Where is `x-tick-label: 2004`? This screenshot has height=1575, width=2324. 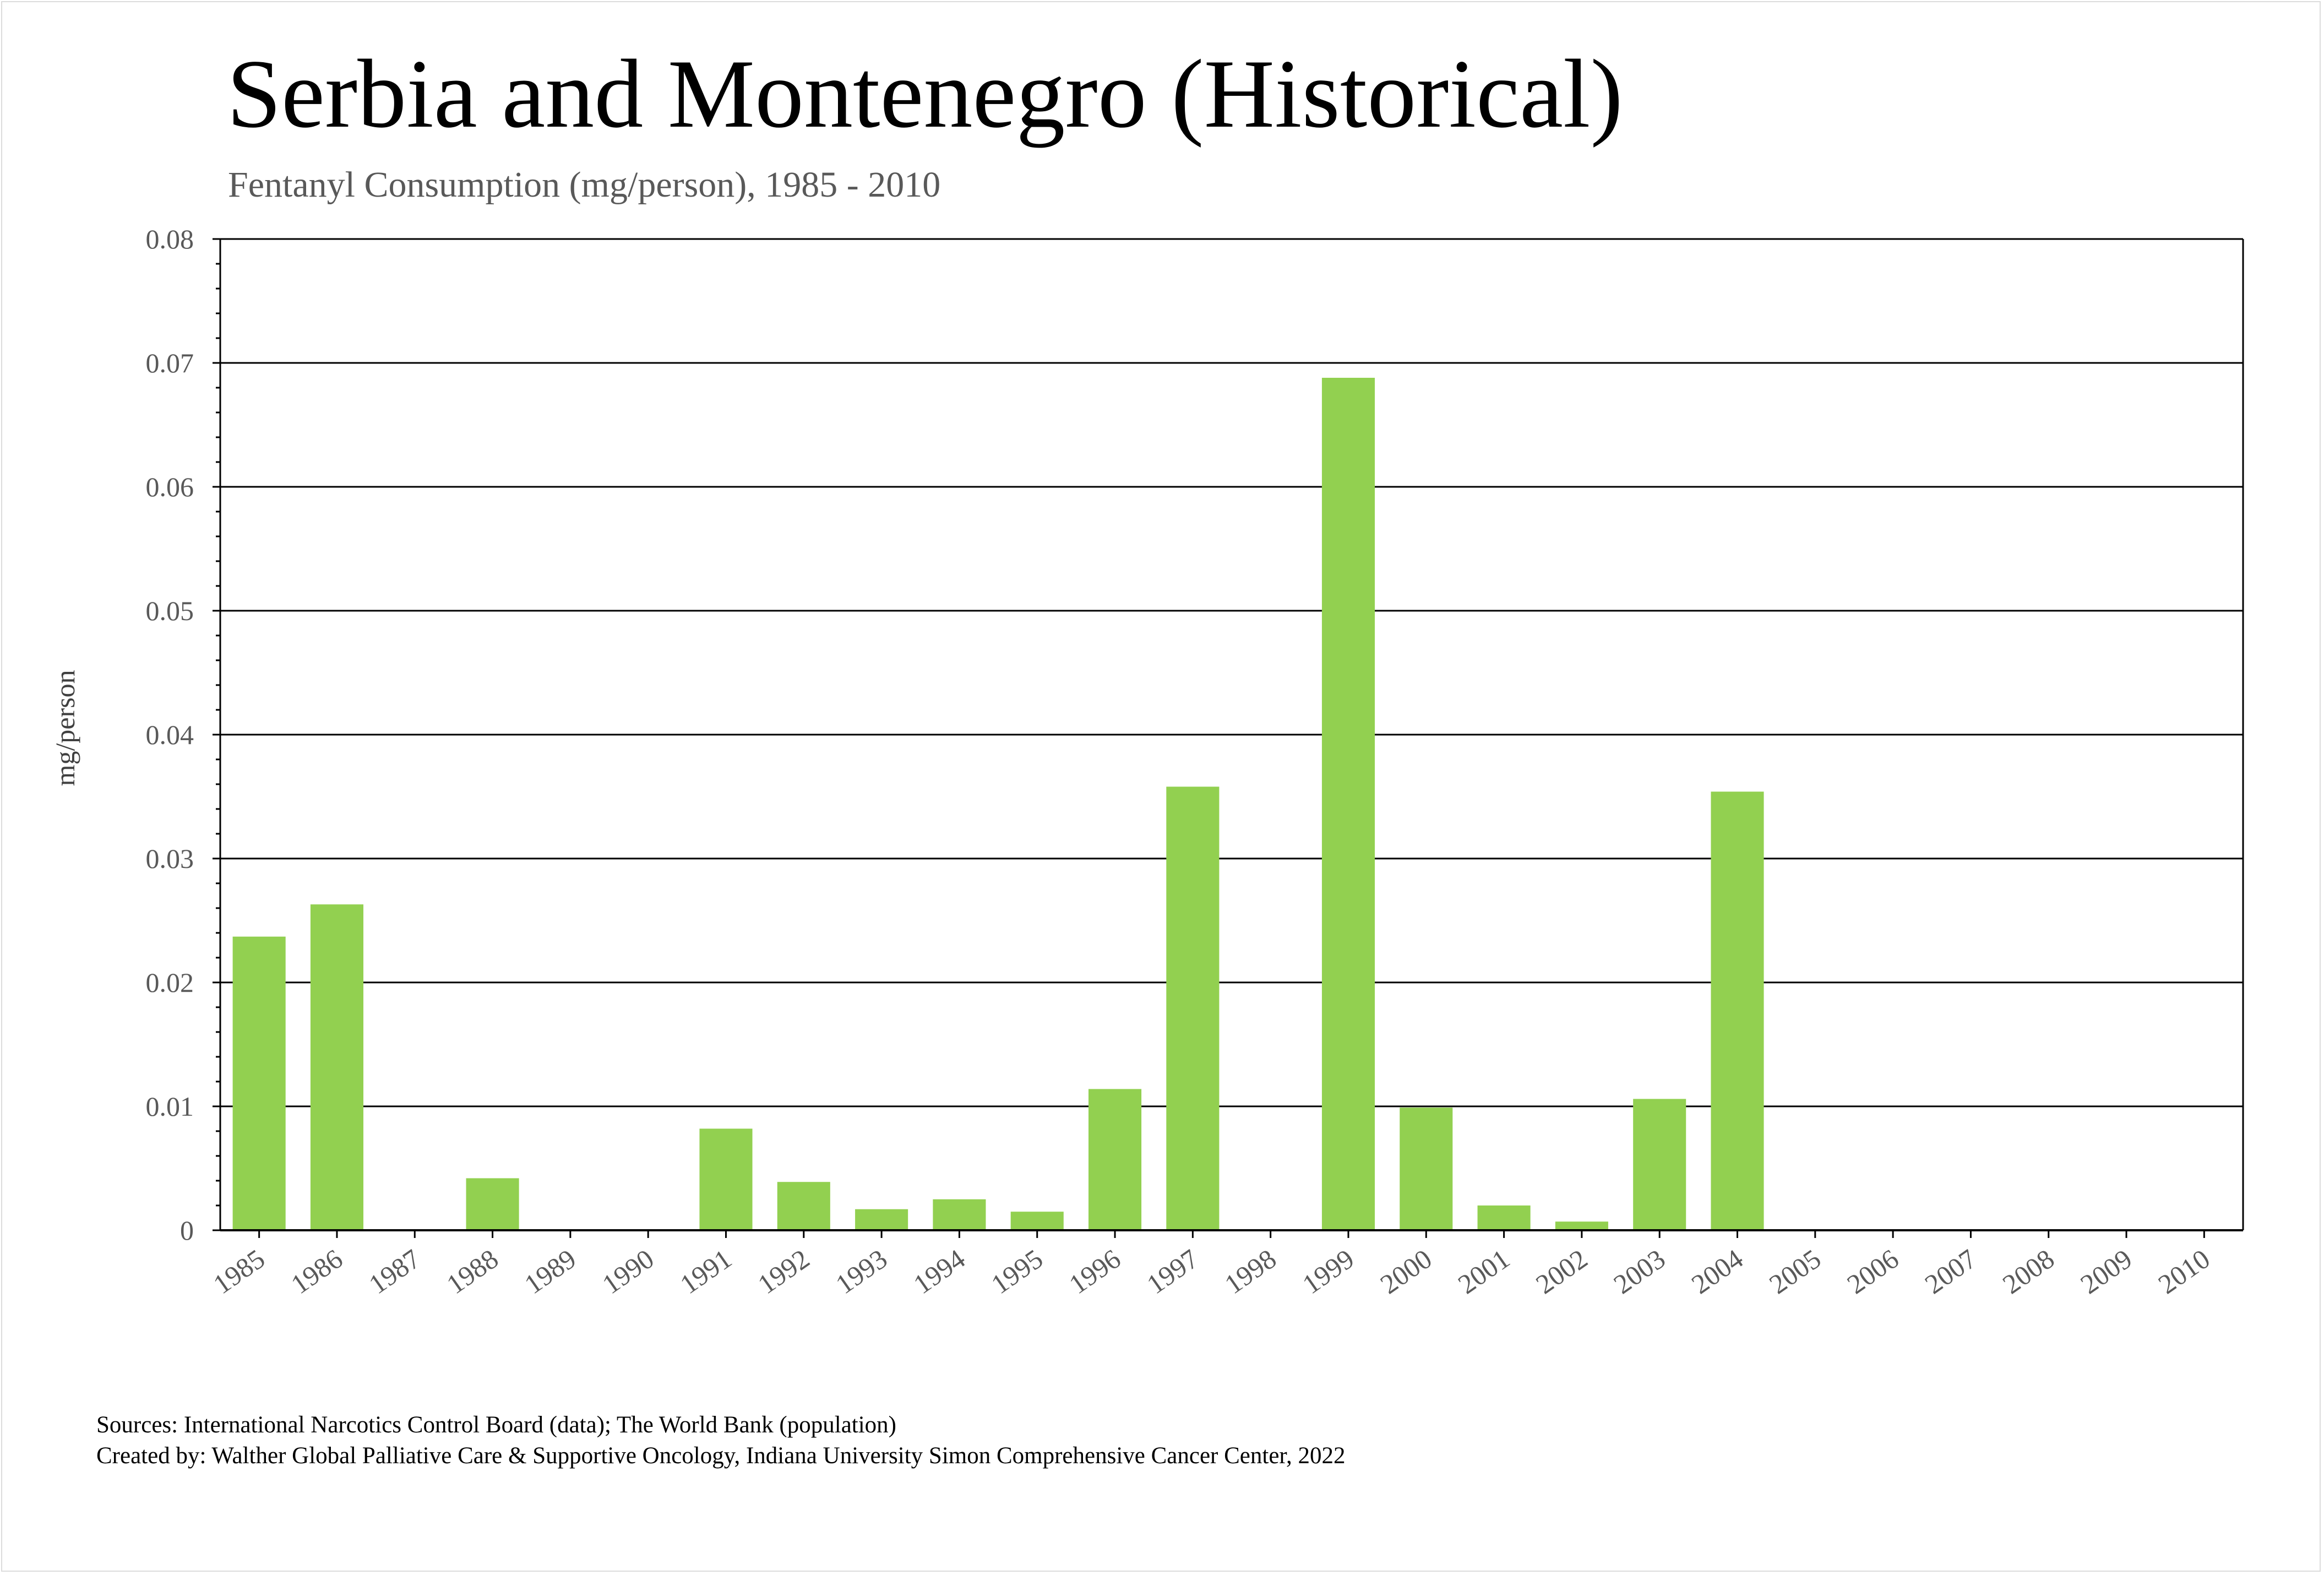
x-tick-label: 2004 is located at coordinates (1718, 1271).